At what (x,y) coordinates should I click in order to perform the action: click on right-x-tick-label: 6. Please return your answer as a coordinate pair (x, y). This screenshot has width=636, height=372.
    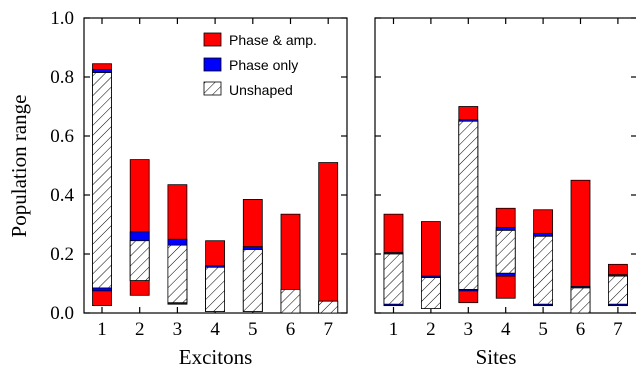
    Looking at the image, I should click on (581, 329).